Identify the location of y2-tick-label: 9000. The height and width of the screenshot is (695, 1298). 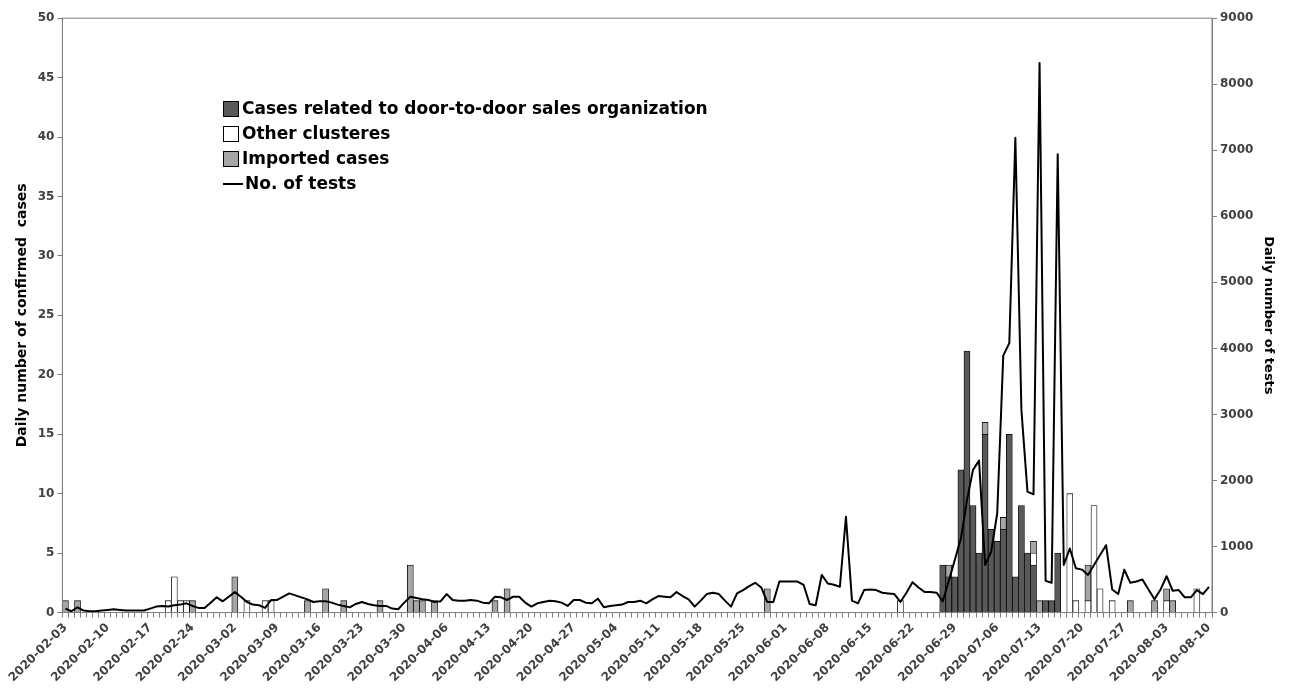
(1237, 17).